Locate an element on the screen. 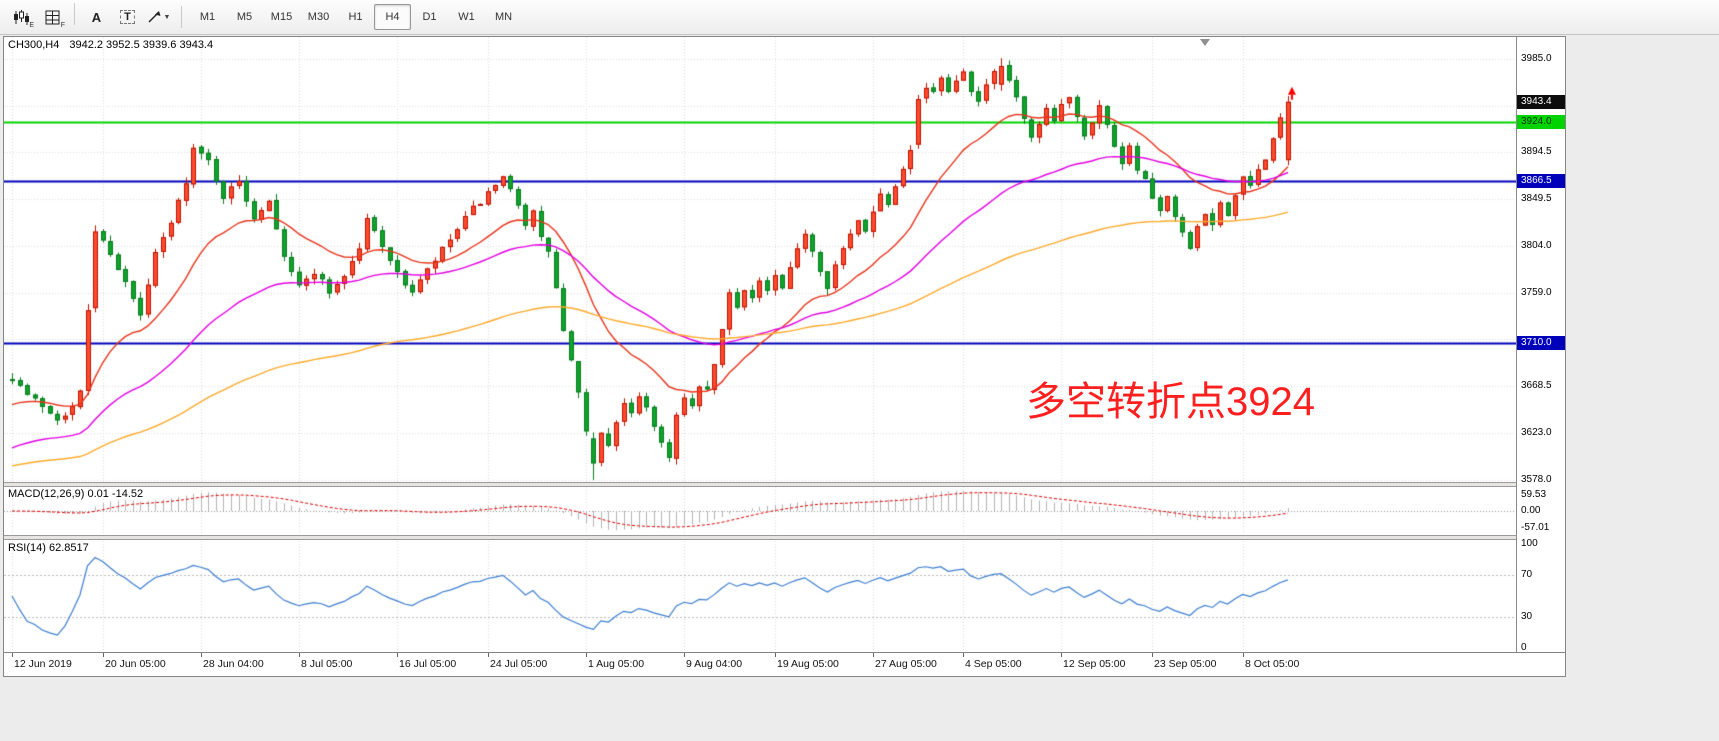 The width and height of the screenshot is (1719, 741). price-tick-label: 3668.5 is located at coordinates (1536, 386).